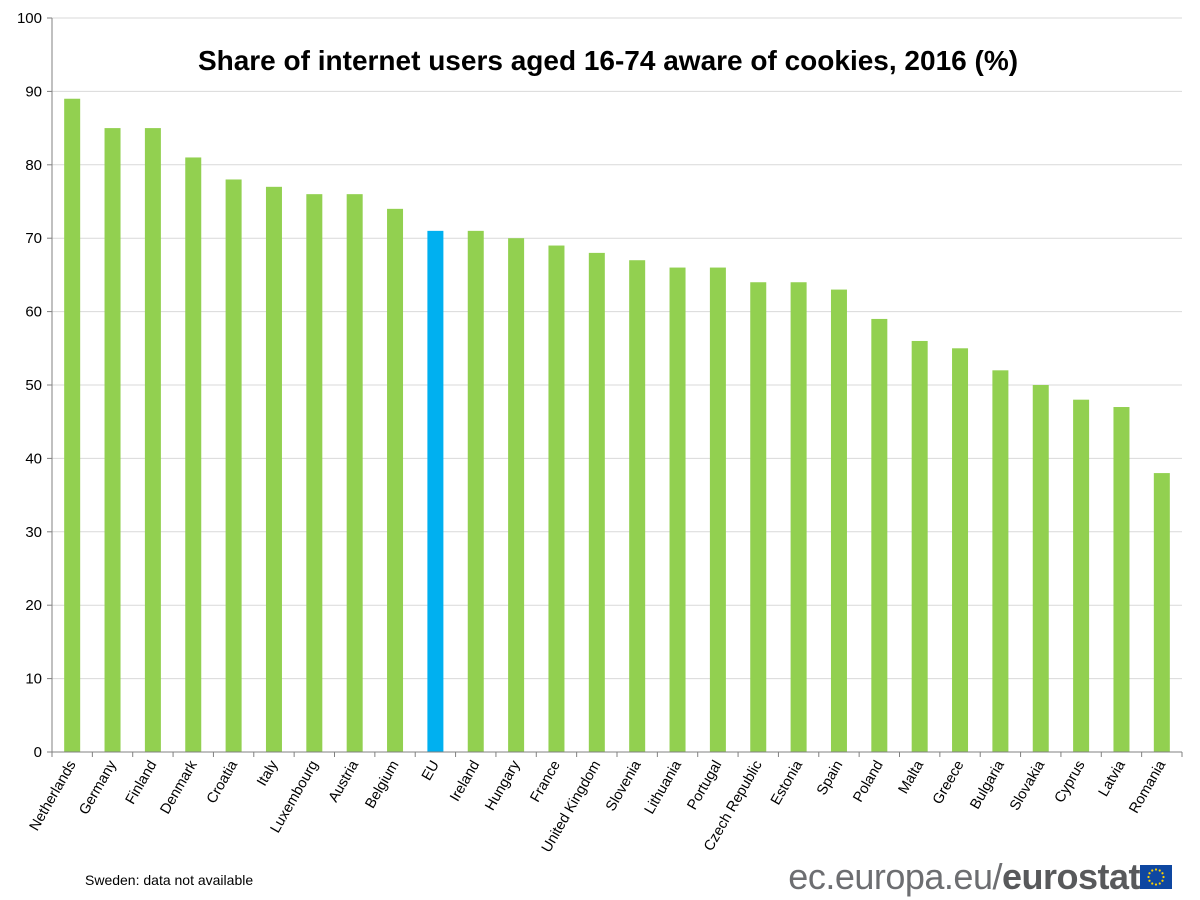  I want to click on x-tick-label: Romania, so click(1147, 786).